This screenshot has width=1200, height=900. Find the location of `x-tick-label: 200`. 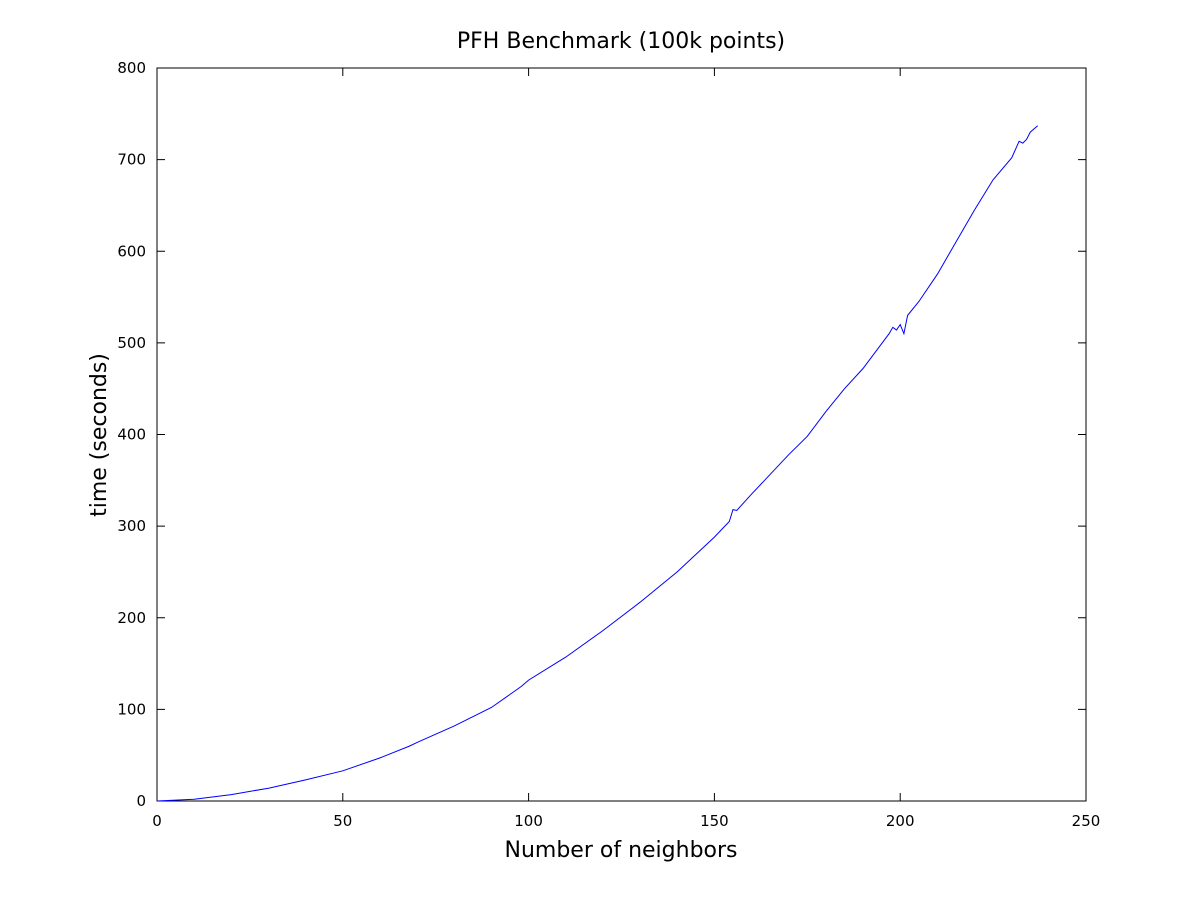

x-tick-label: 200 is located at coordinates (900, 821).